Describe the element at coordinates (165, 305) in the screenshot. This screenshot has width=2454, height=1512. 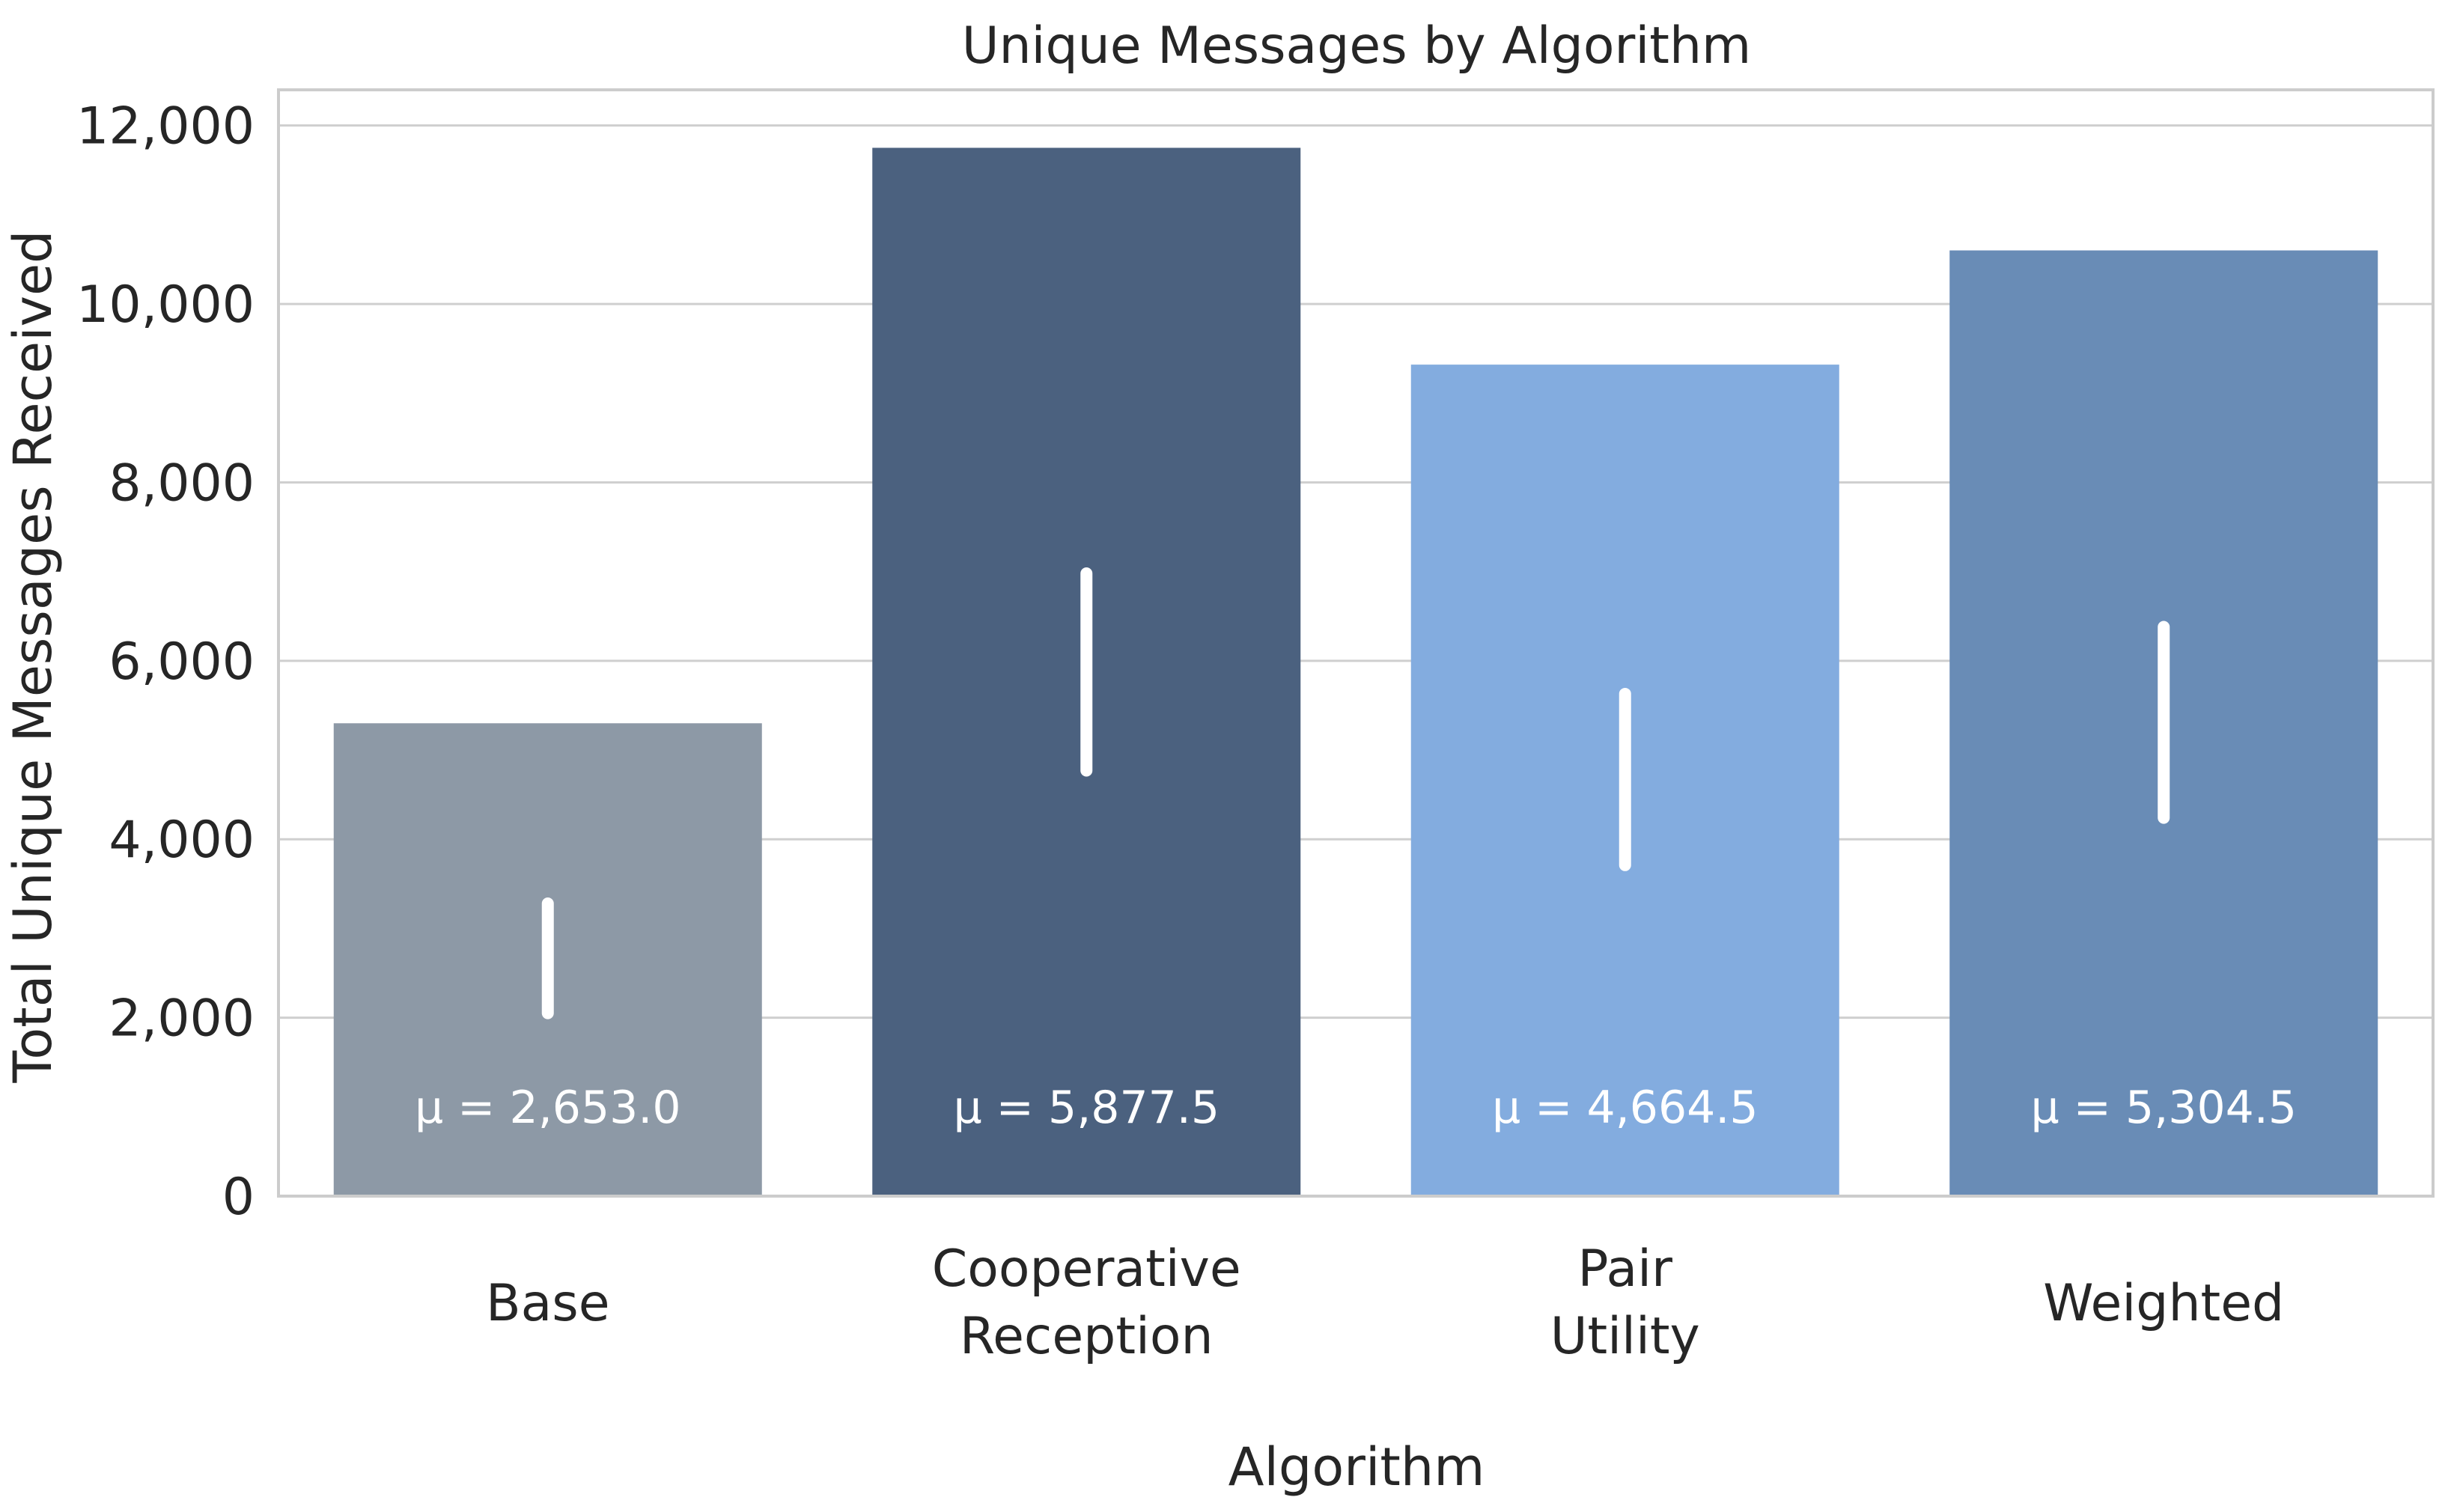
I see `y-tick-label: 10,000` at that location.